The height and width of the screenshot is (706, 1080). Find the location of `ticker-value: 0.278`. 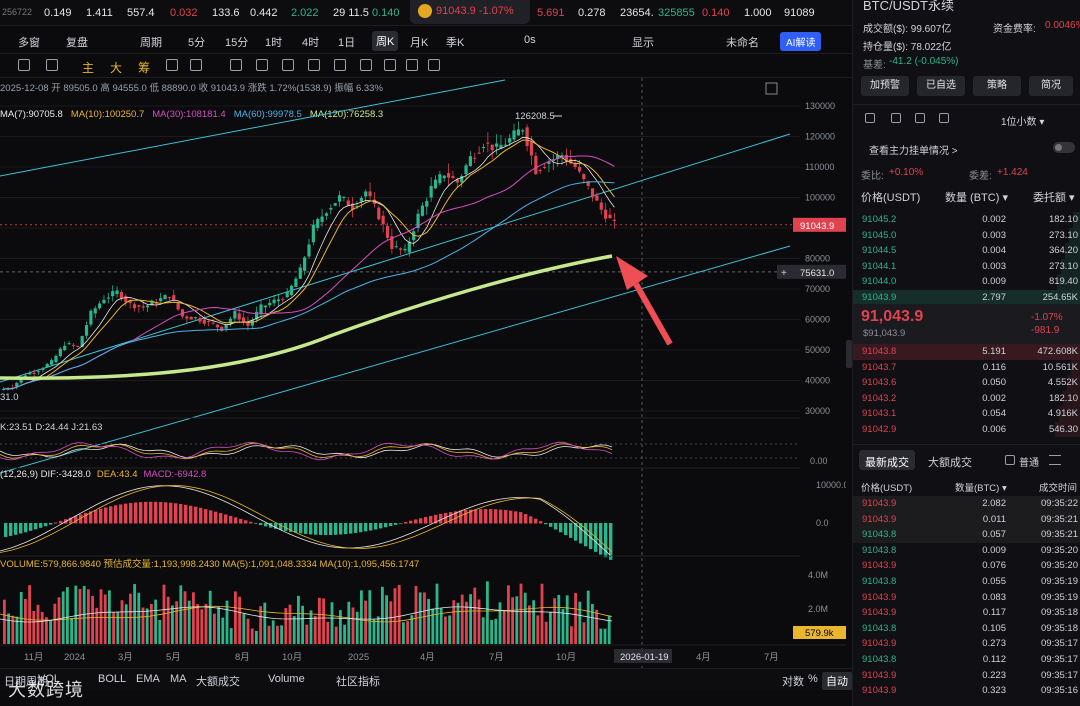

ticker-value: 0.278 is located at coordinates (592, 13).